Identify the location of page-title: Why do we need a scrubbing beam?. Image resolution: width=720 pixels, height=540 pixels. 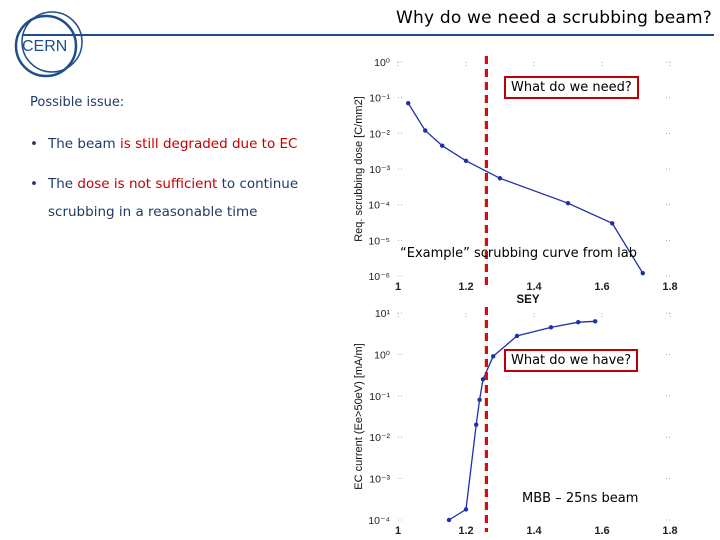
(553, 18).